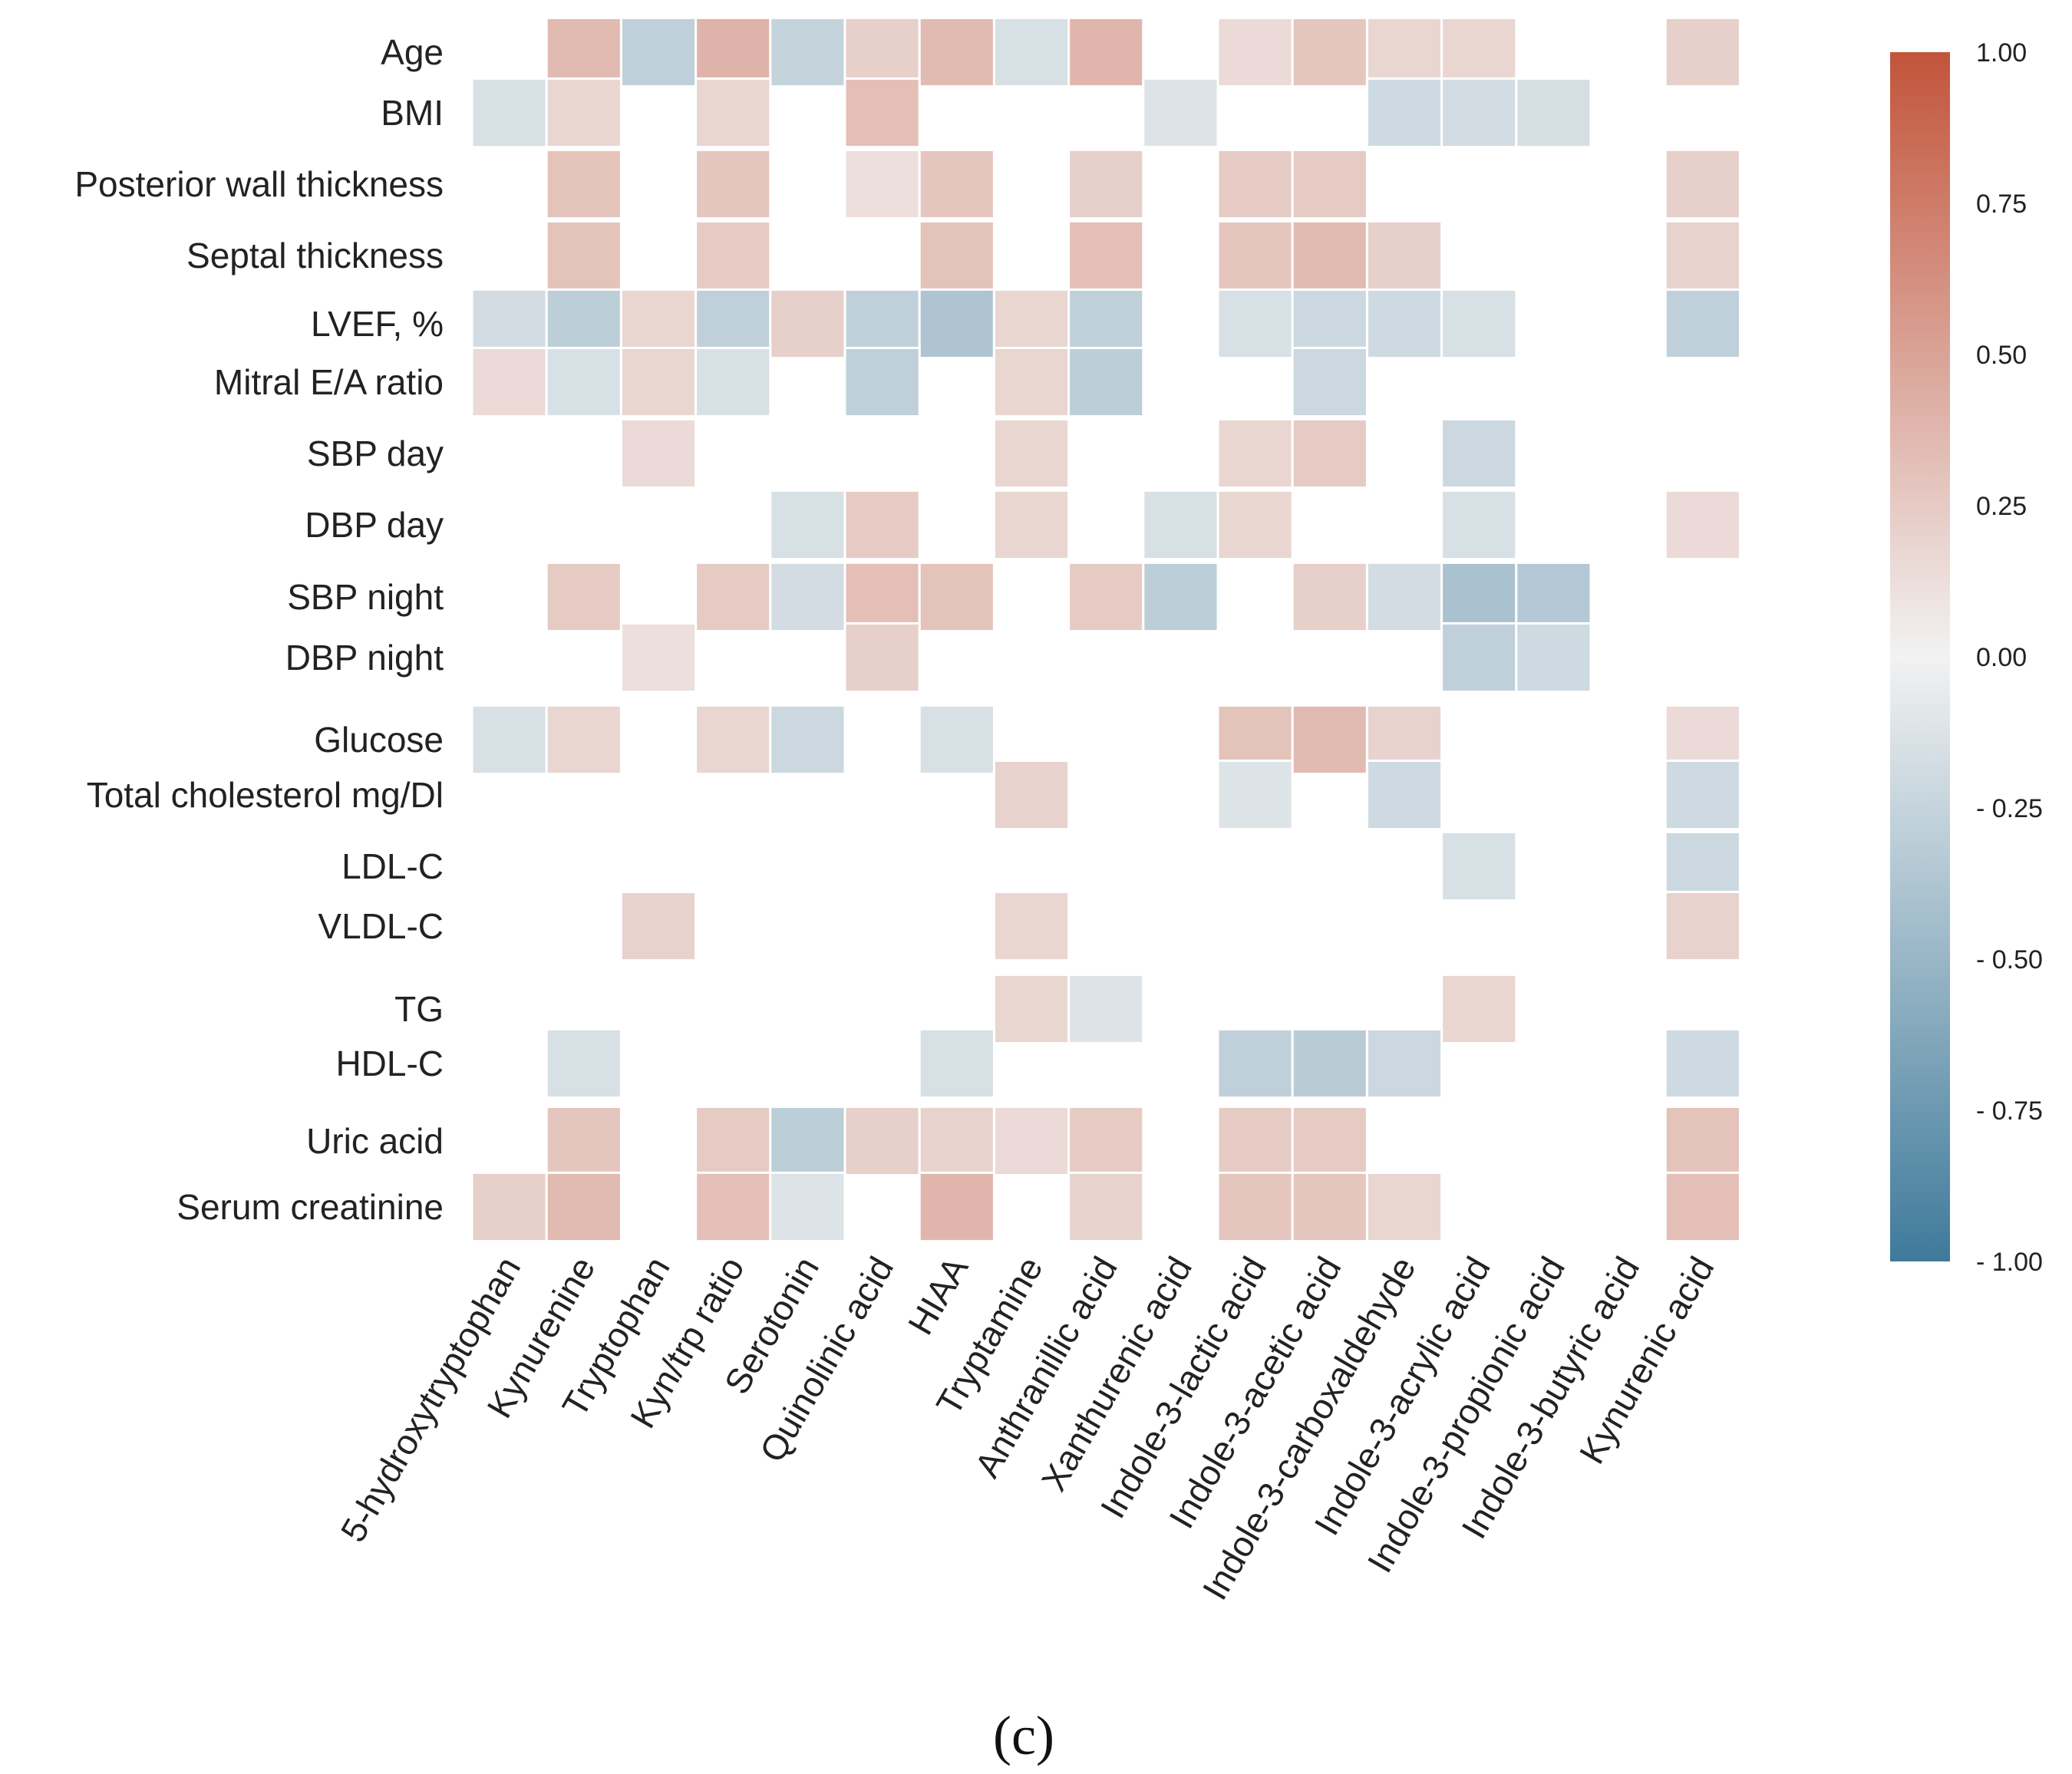 This screenshot has width=2072, height=1774. What do you see at coordinates (2009, 960) in the screenshot?
I see `colorbar-tick-label: - 0.50` at bounding box center [2009, 960].